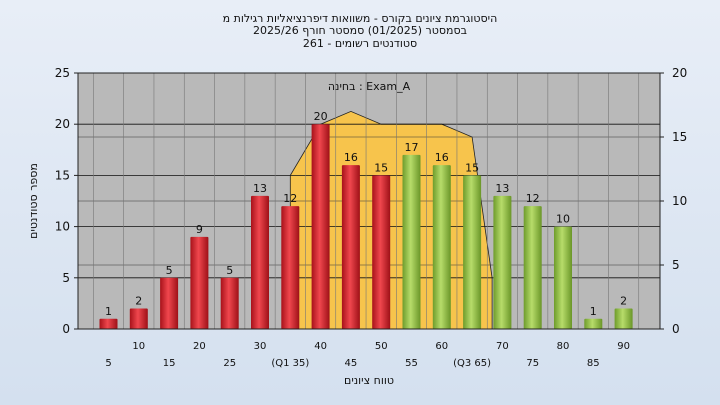 The image size is (720, 405). What do you see at coordinates (290, 363) in the screenshot?
I see `x-tick-label: (Q1 35)` at bounding box center [290, 363].